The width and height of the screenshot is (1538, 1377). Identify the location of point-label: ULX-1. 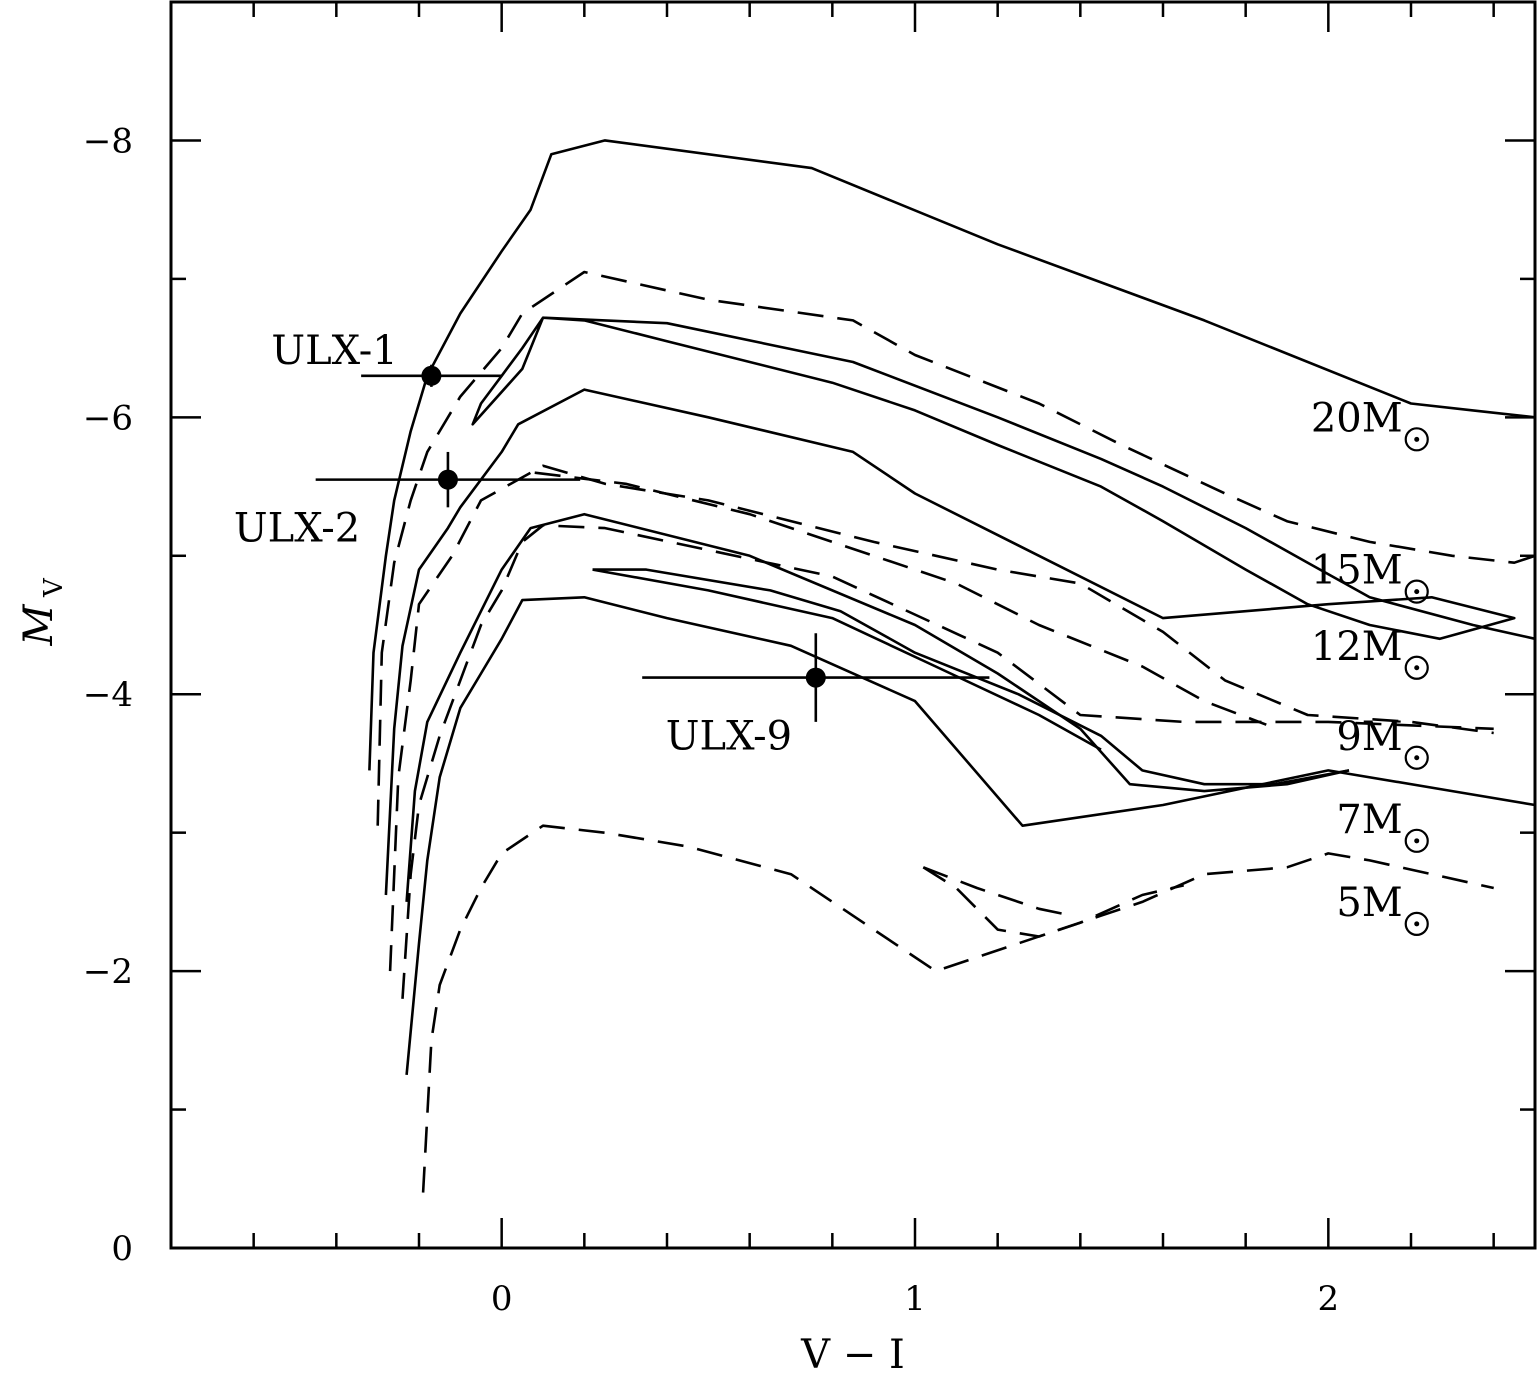
(334, 351).